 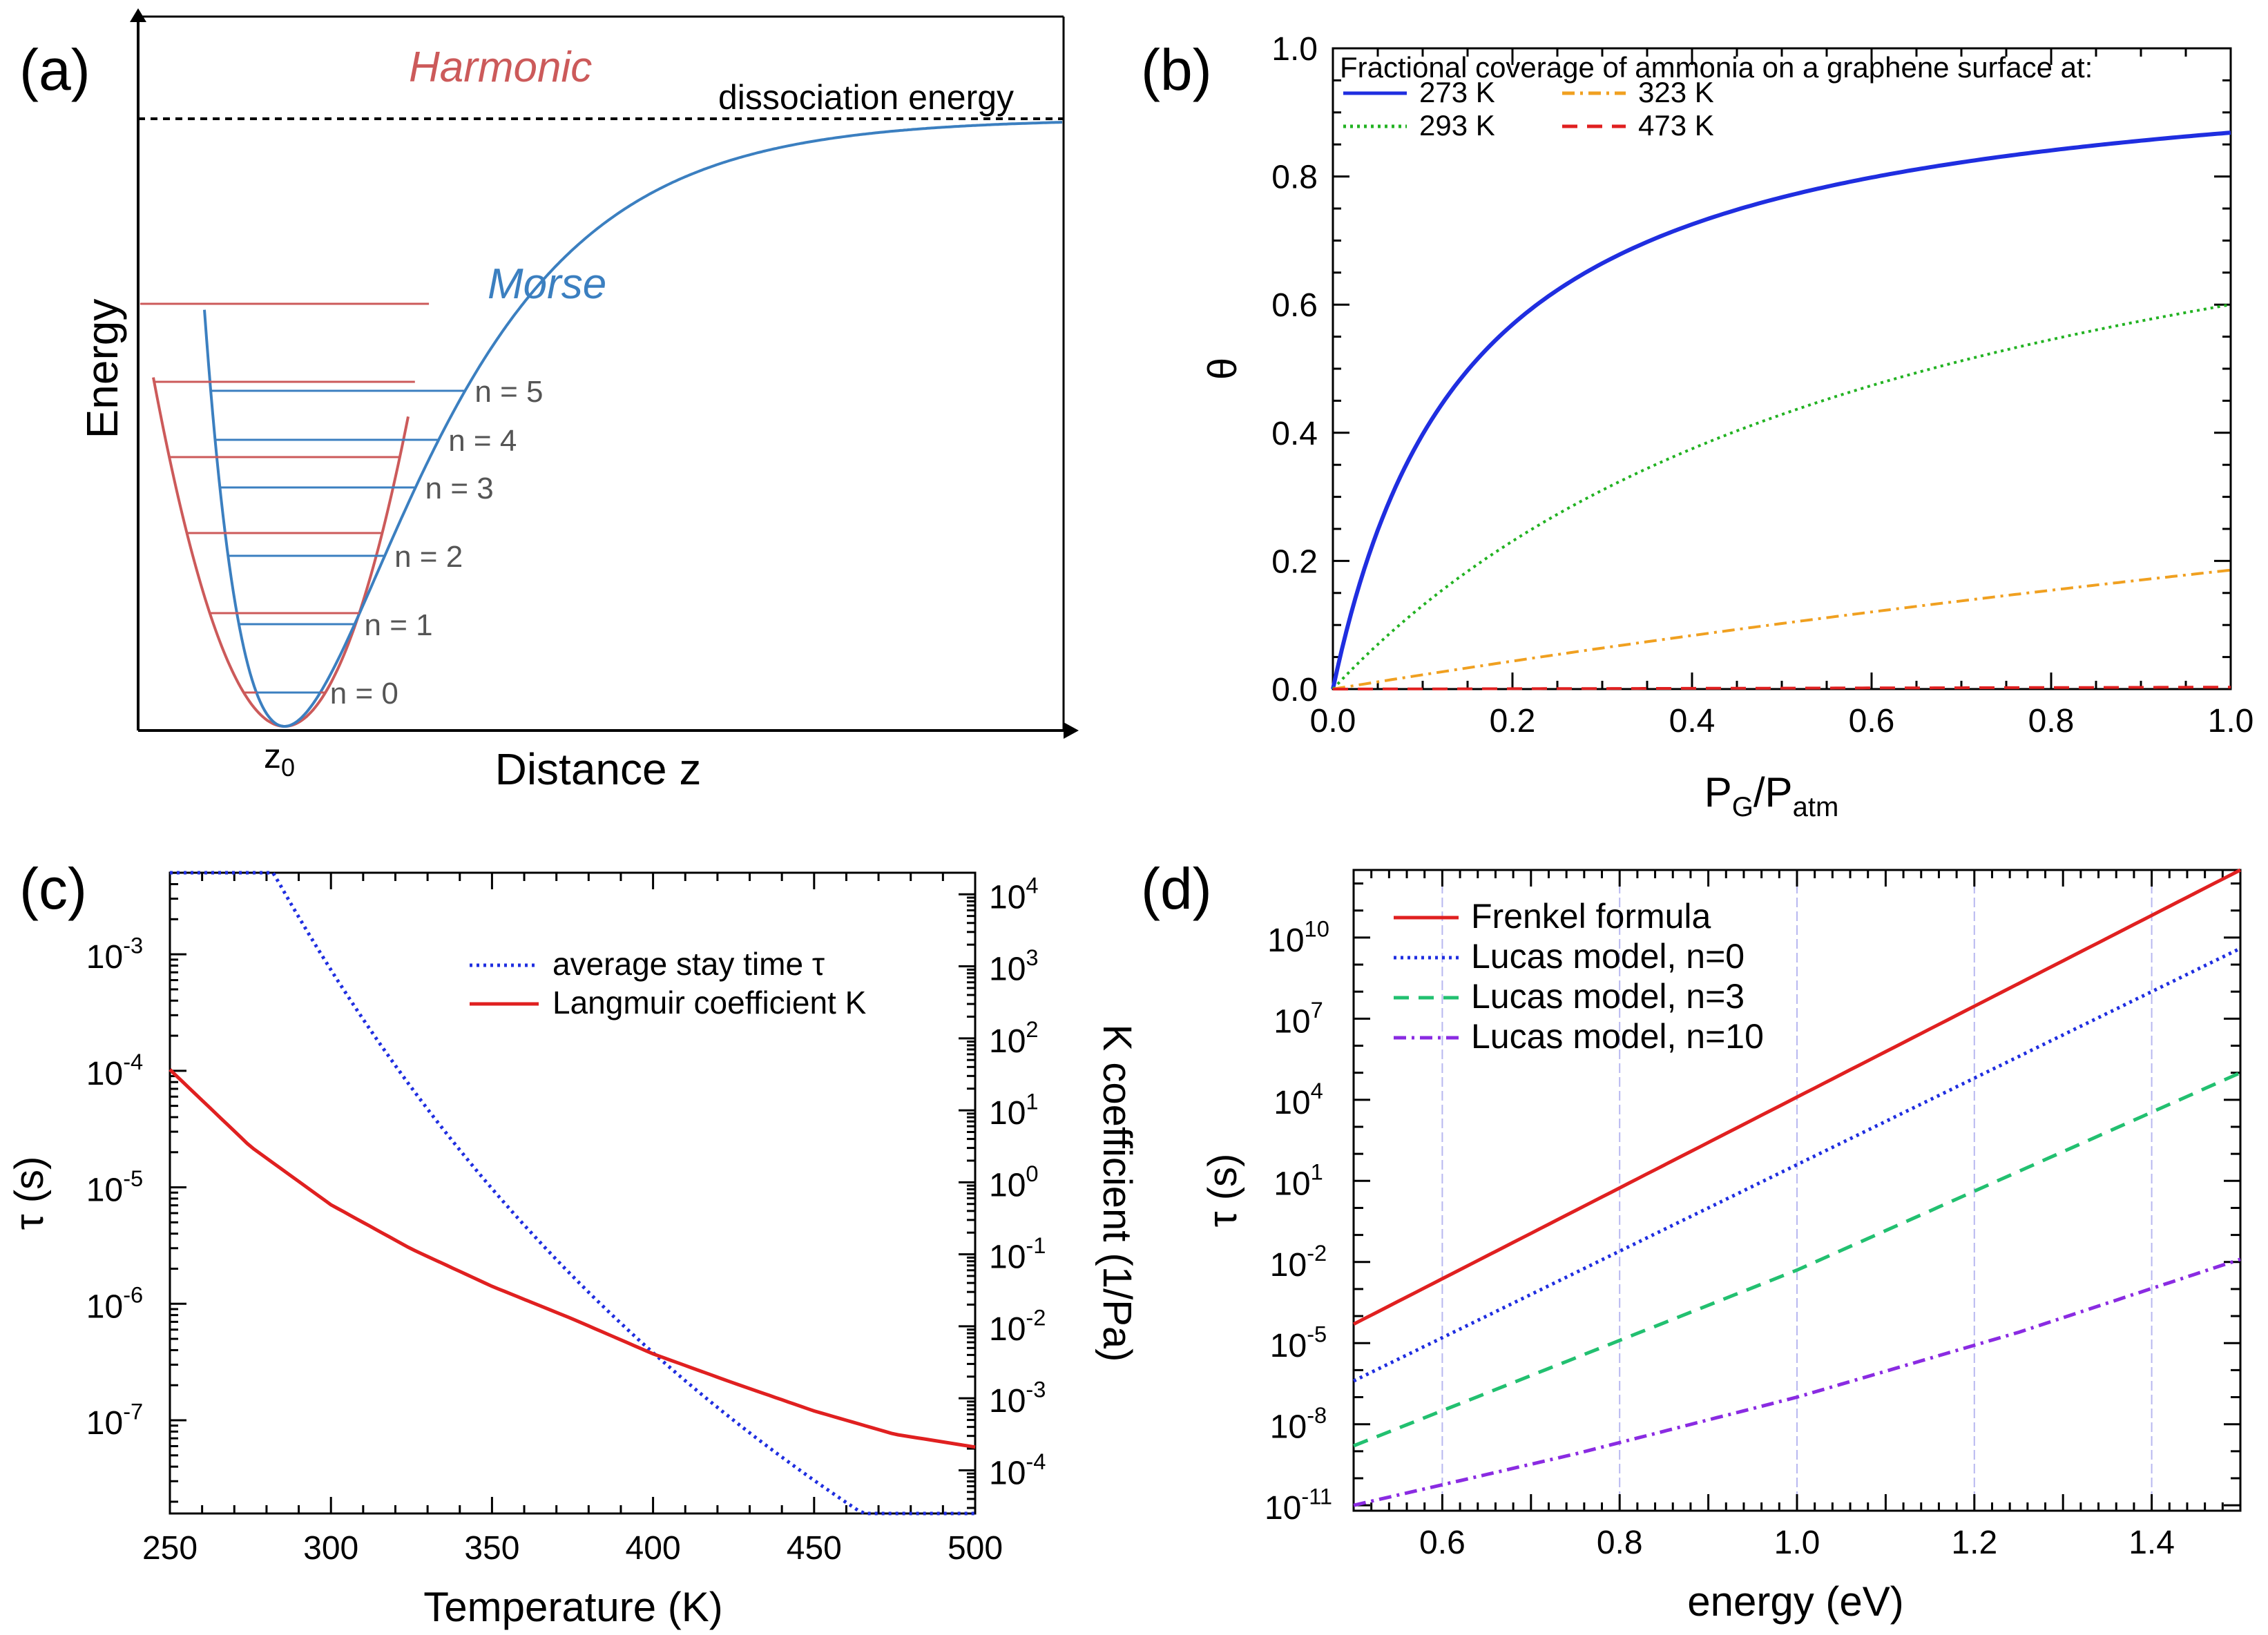 What do you see at coordinates (1782, 688) in the screenshot?
I see `b-series-3-line` at bounding box center [1782, 688].